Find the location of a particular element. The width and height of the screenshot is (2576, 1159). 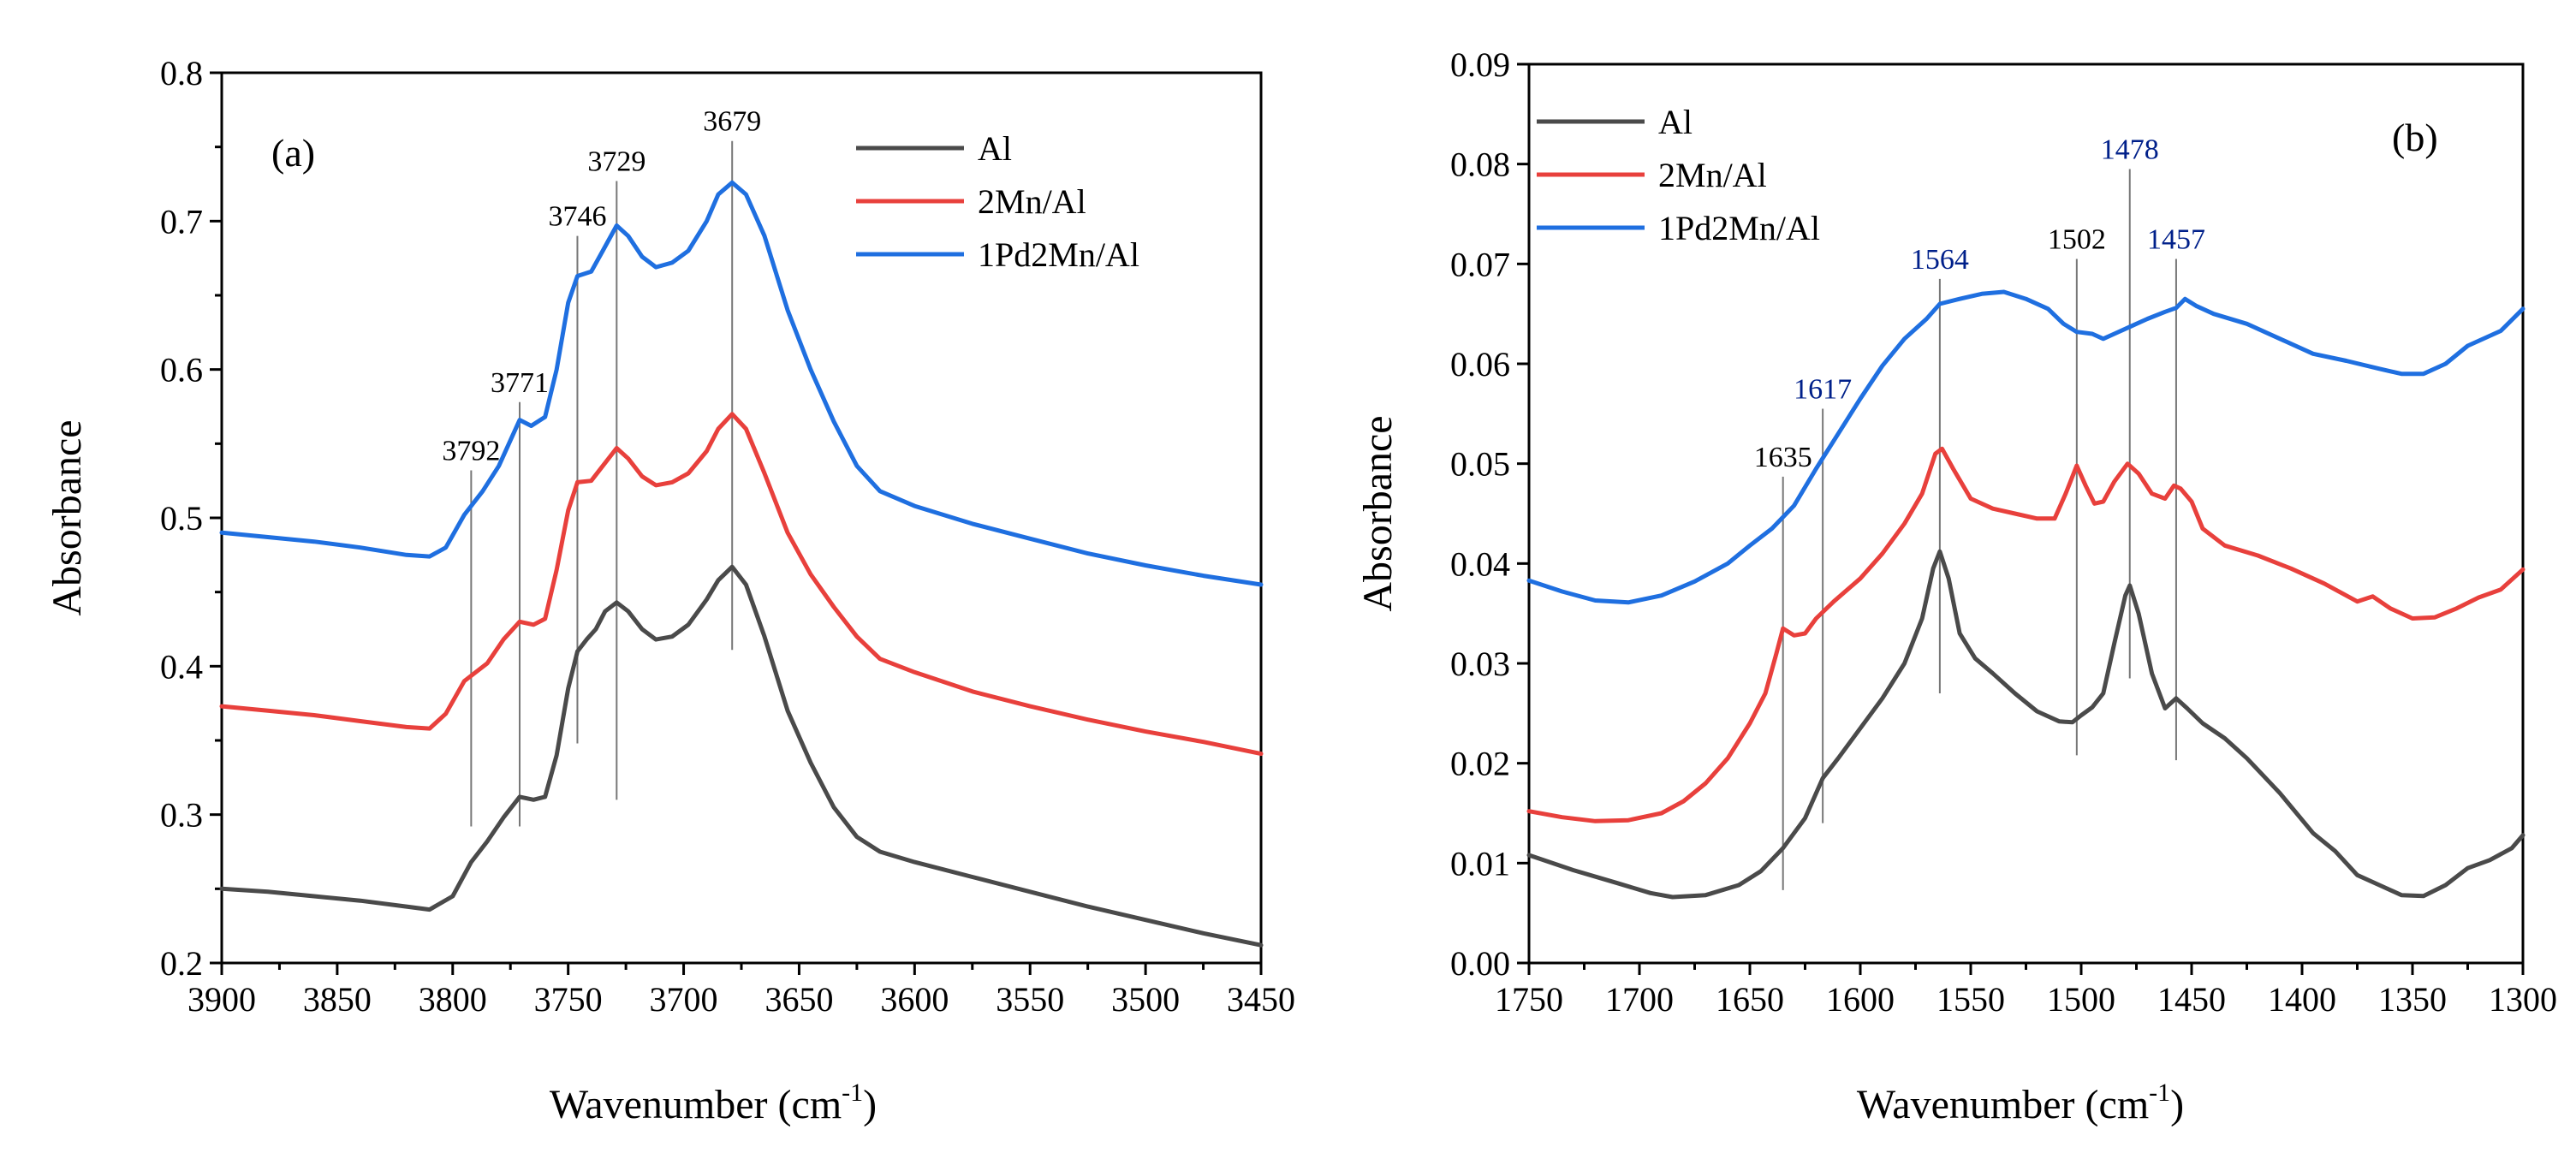

panel-b-y-tick-label: 0.02 is located at coordinates (1480, 764).